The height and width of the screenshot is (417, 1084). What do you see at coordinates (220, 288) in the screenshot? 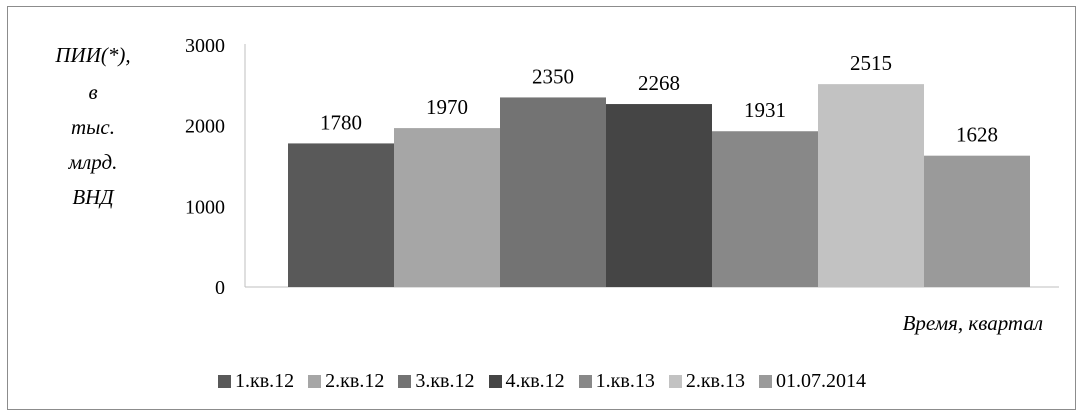
I see `y-tick-label: 0` at bounding box center [220, 288].